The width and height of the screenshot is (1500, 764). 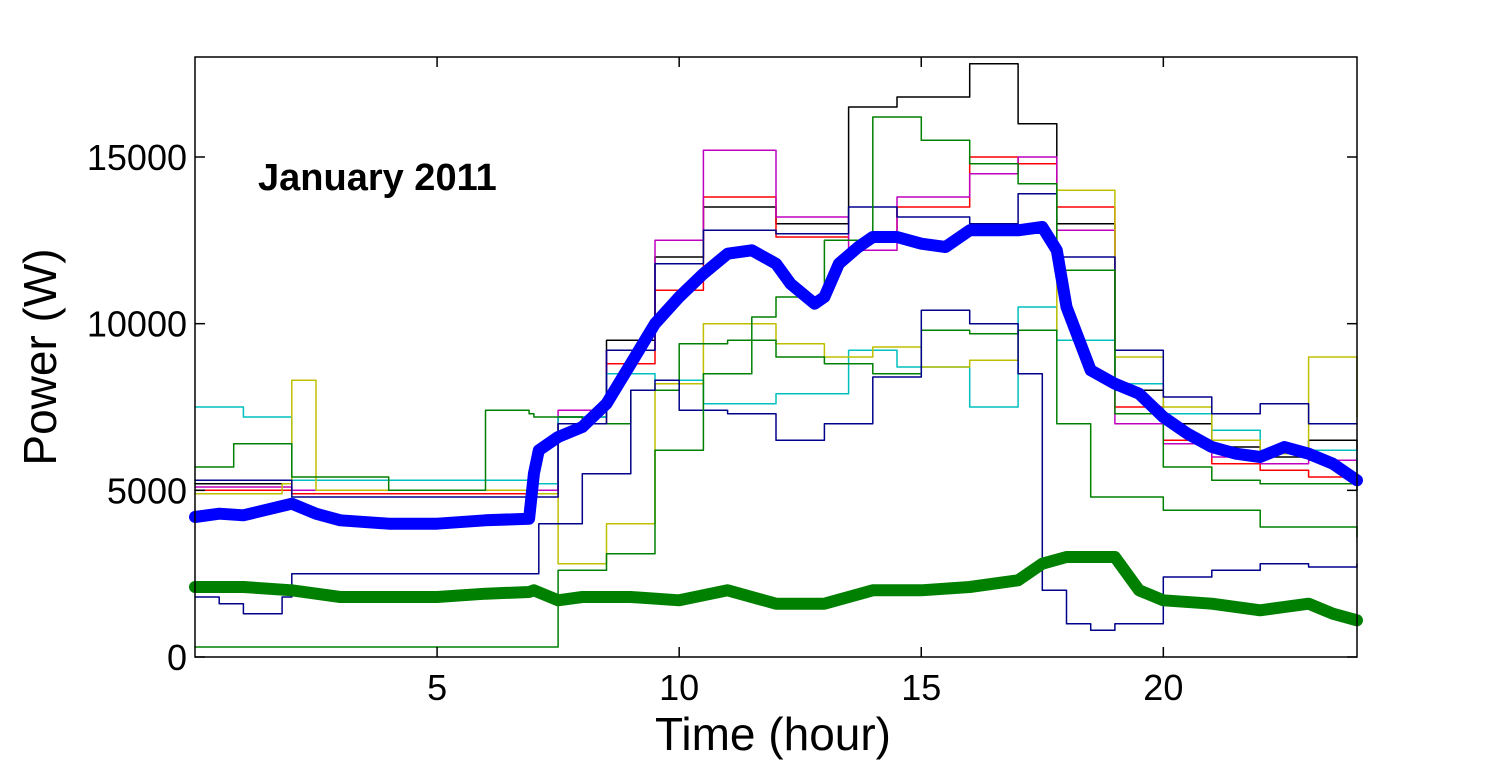 I want to click on x-tick-label: 15, so click(x=921, y=687).